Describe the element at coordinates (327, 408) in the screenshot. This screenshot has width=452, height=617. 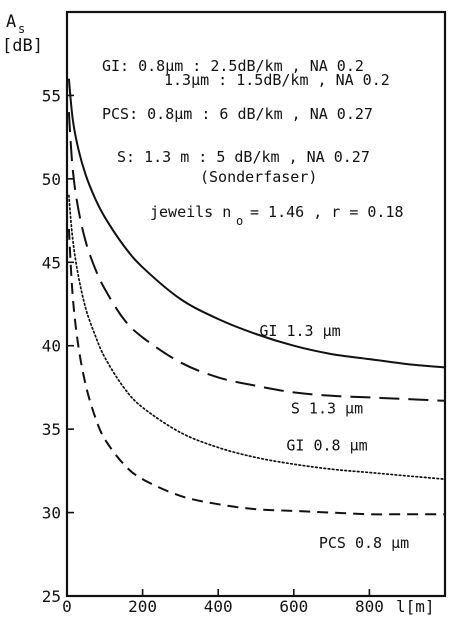
I see `curve-label-1: S 1.3 μm` at that location.